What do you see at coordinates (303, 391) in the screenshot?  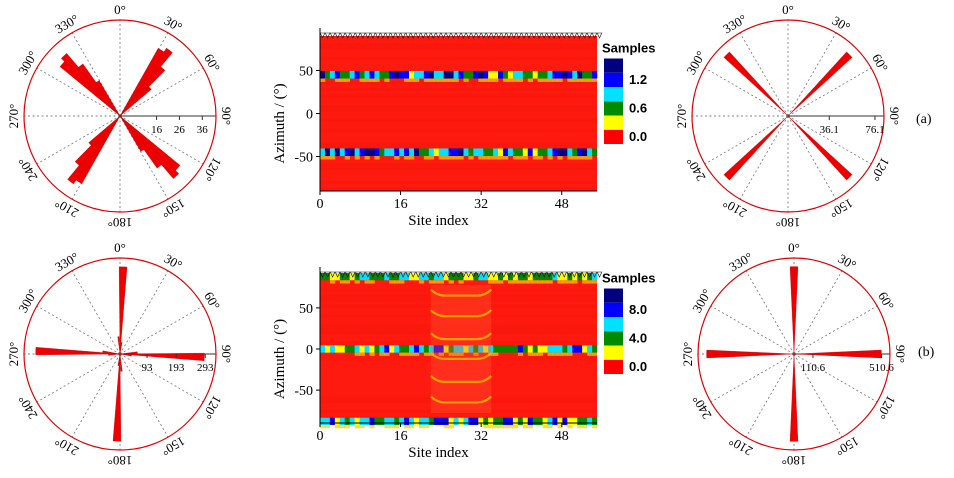 I see `heatmap-y-tick-label: -50` at bounding box center [303, 391].